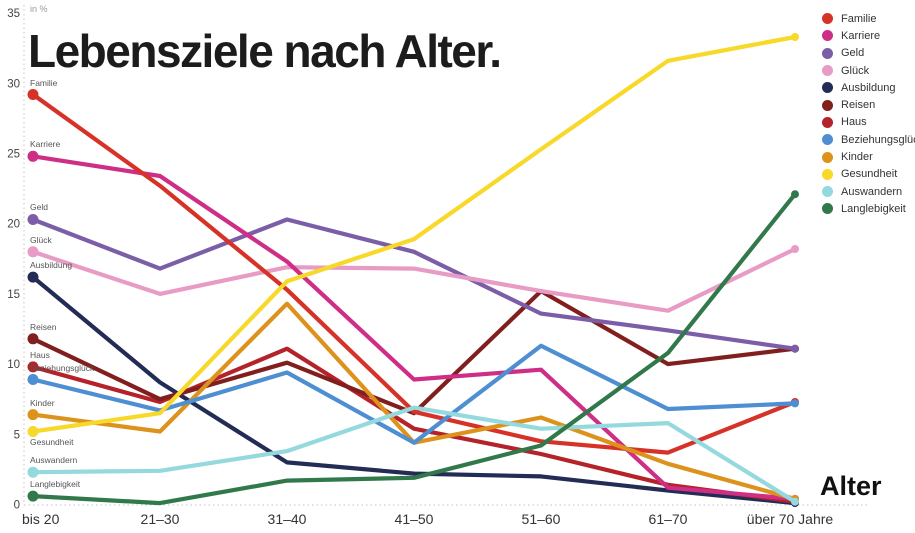 The width and height of the screenshot is (915, 533). I want to click on series-label-Beziehungsglück: Beziehungsglück, so click(62, 367).